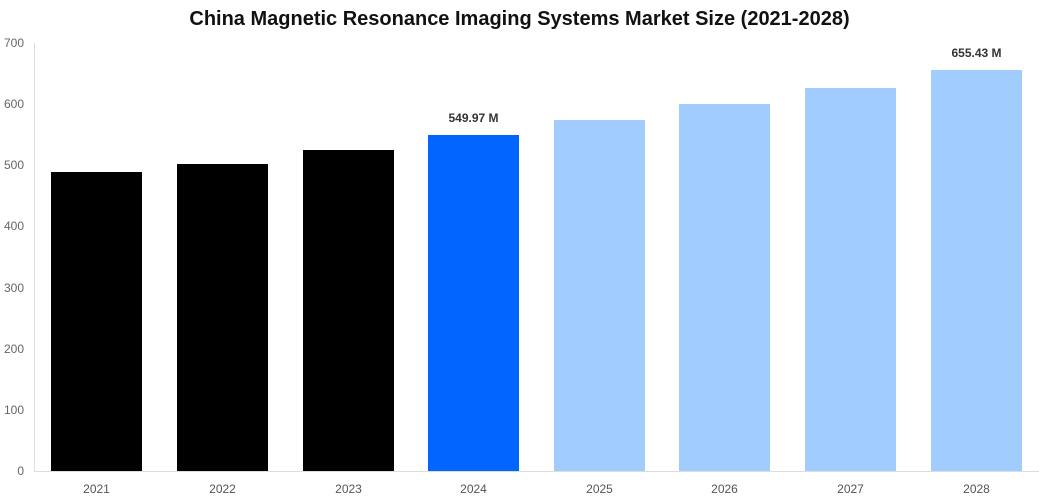 The width and height of the screenshot is (1039, 500). Describe the element at coordinates (96, 321) in the screenshot. I see `bar-2021` at that location.